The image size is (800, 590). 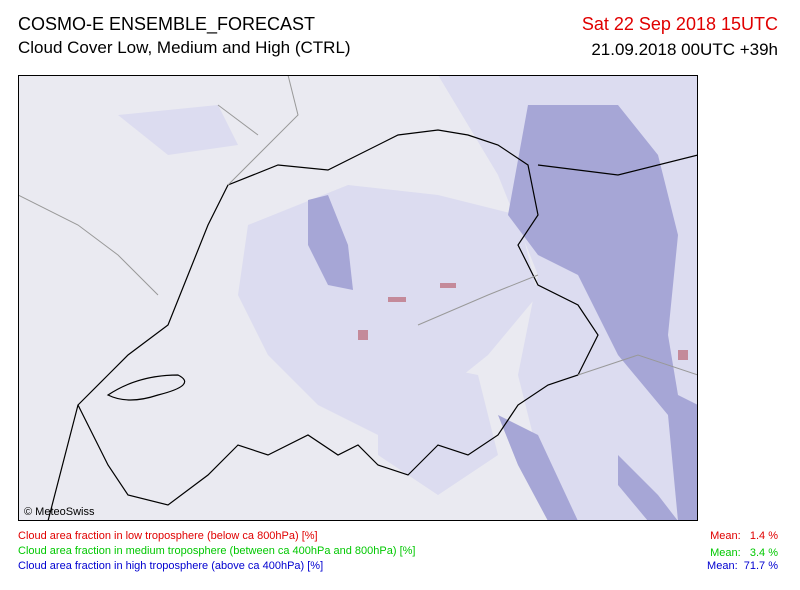 What do you see at coordinates (679, 24) in the screenshot?
I see `valid-time: Sat 22 Sep 2018 15UTC` at bounding box center [679, 24].